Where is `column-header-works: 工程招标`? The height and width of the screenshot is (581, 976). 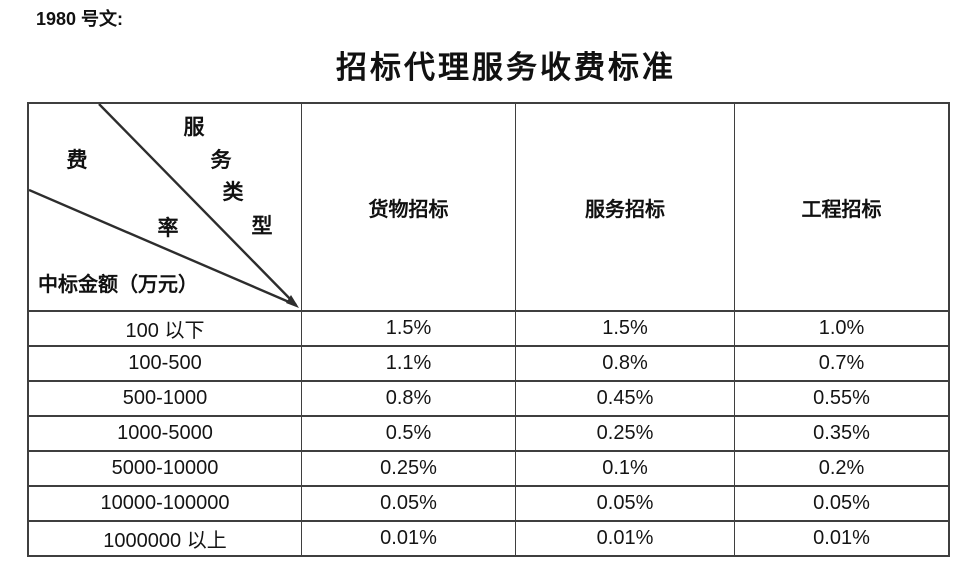
column-header-works: 工程招标 is located at coordinates (841, 207).